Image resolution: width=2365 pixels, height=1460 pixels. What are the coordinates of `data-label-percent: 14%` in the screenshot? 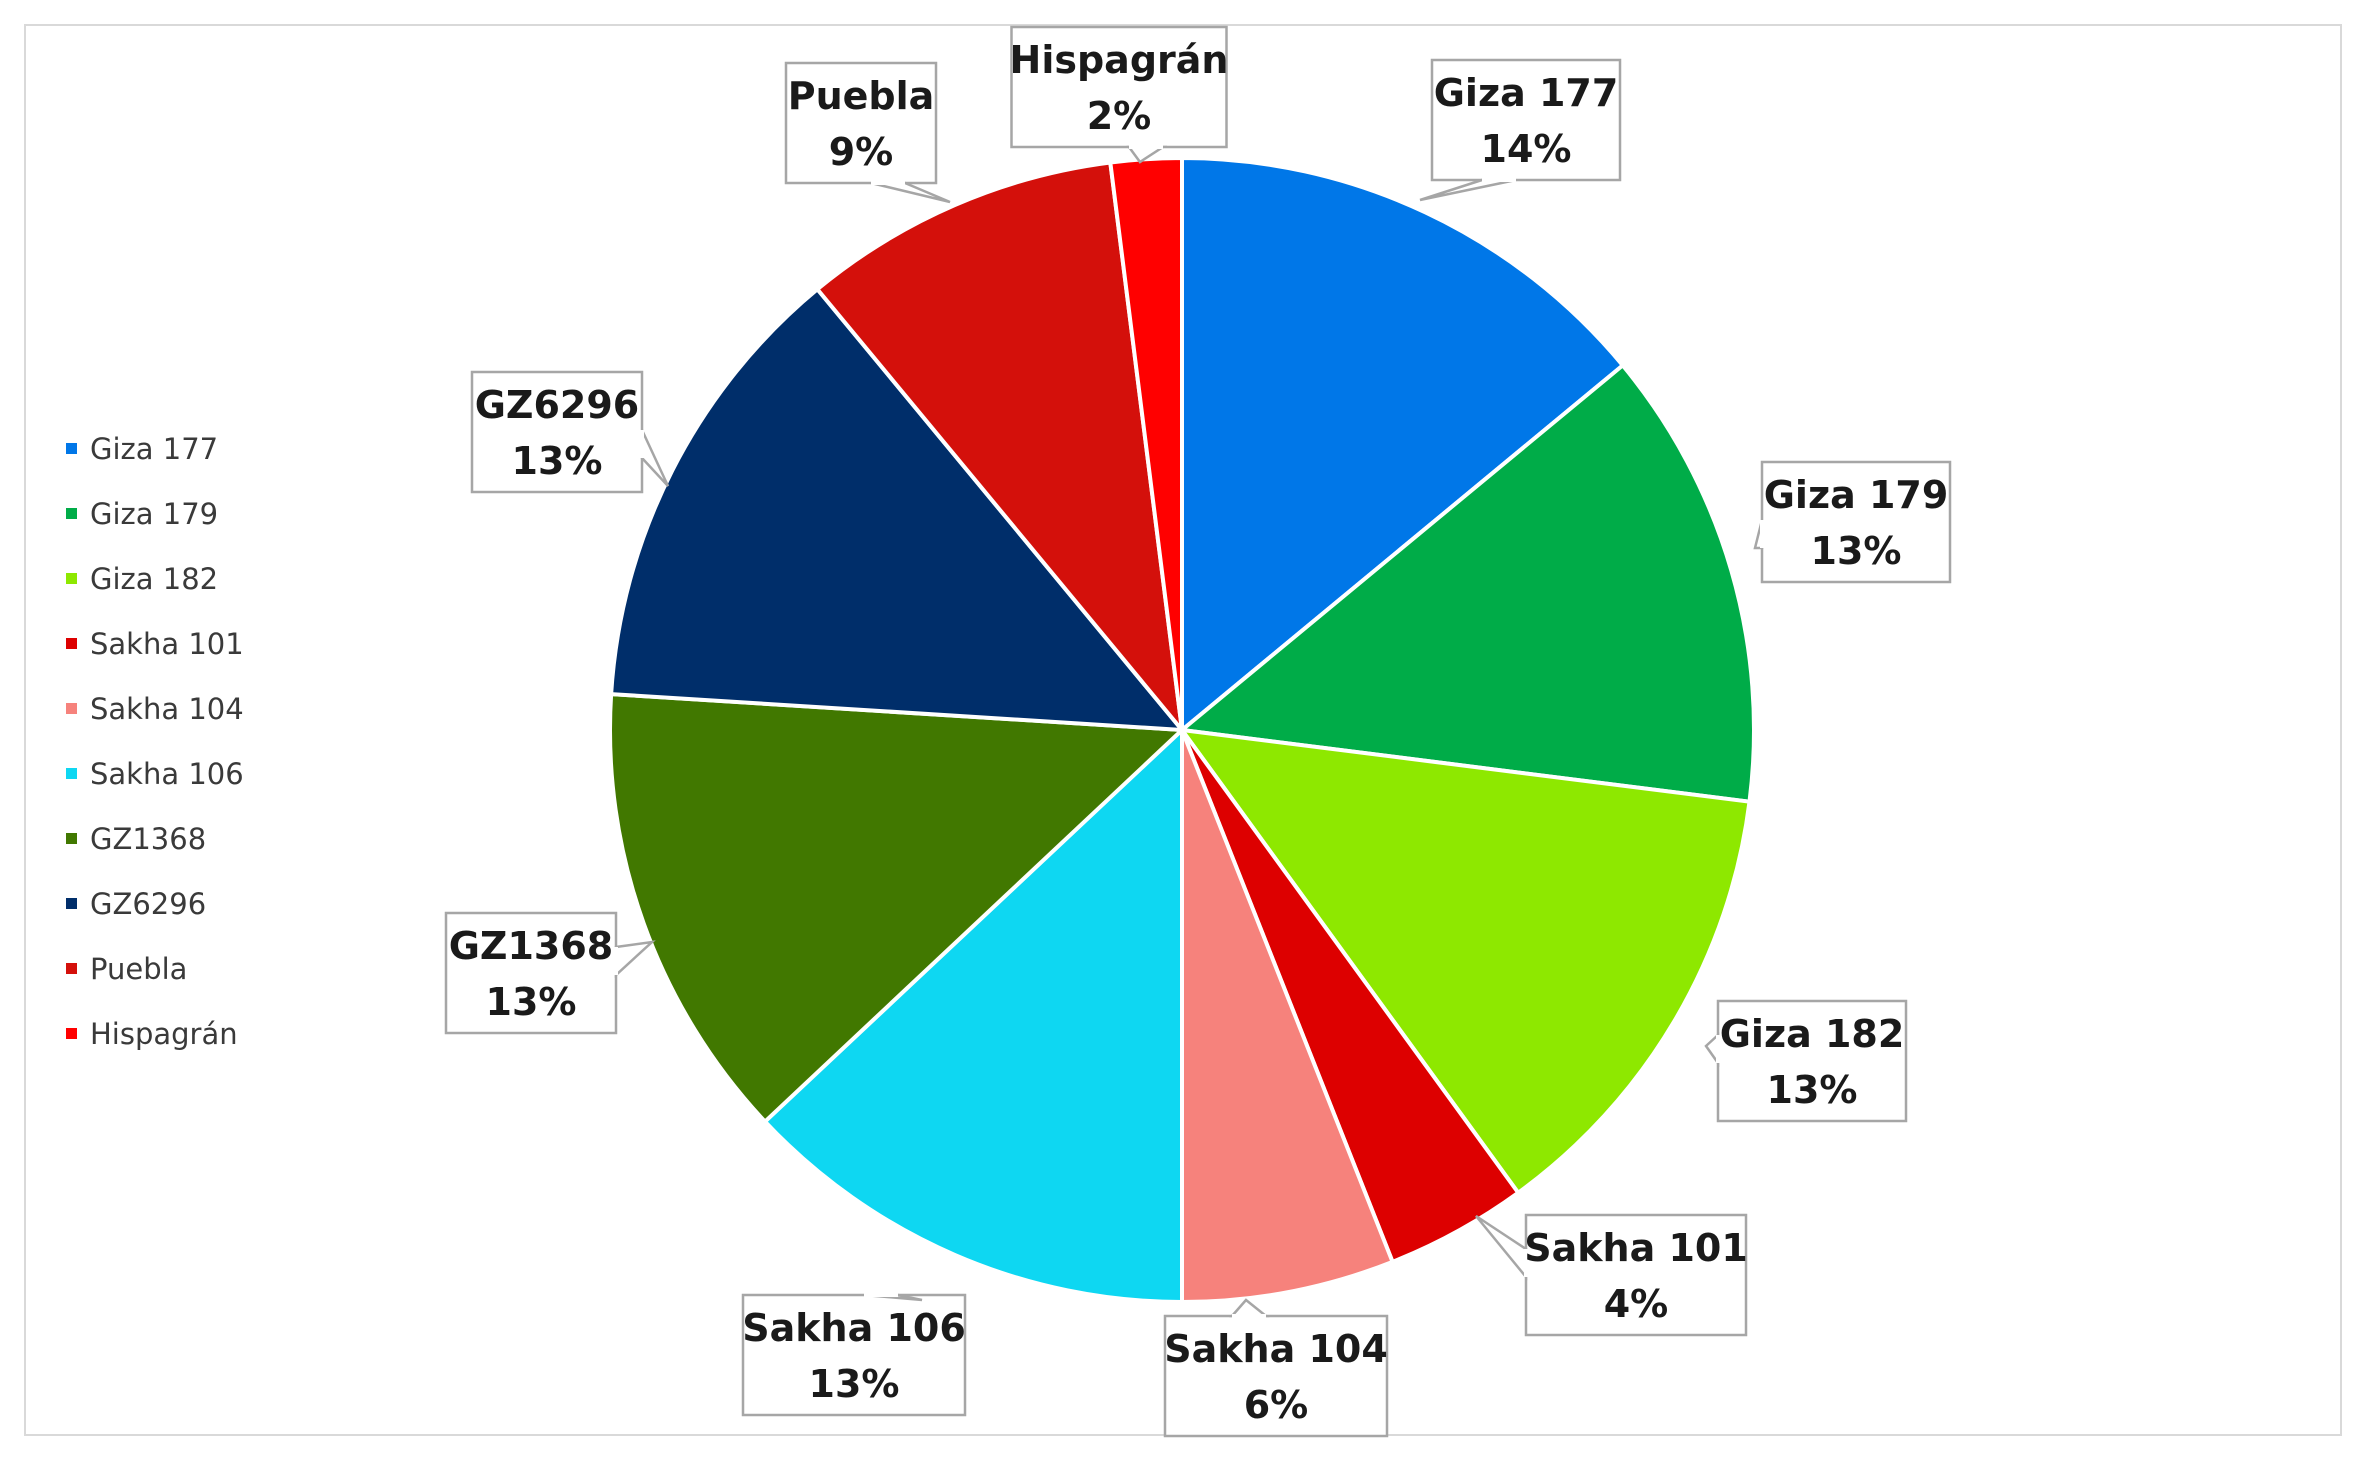 It's located at (1526, 149).